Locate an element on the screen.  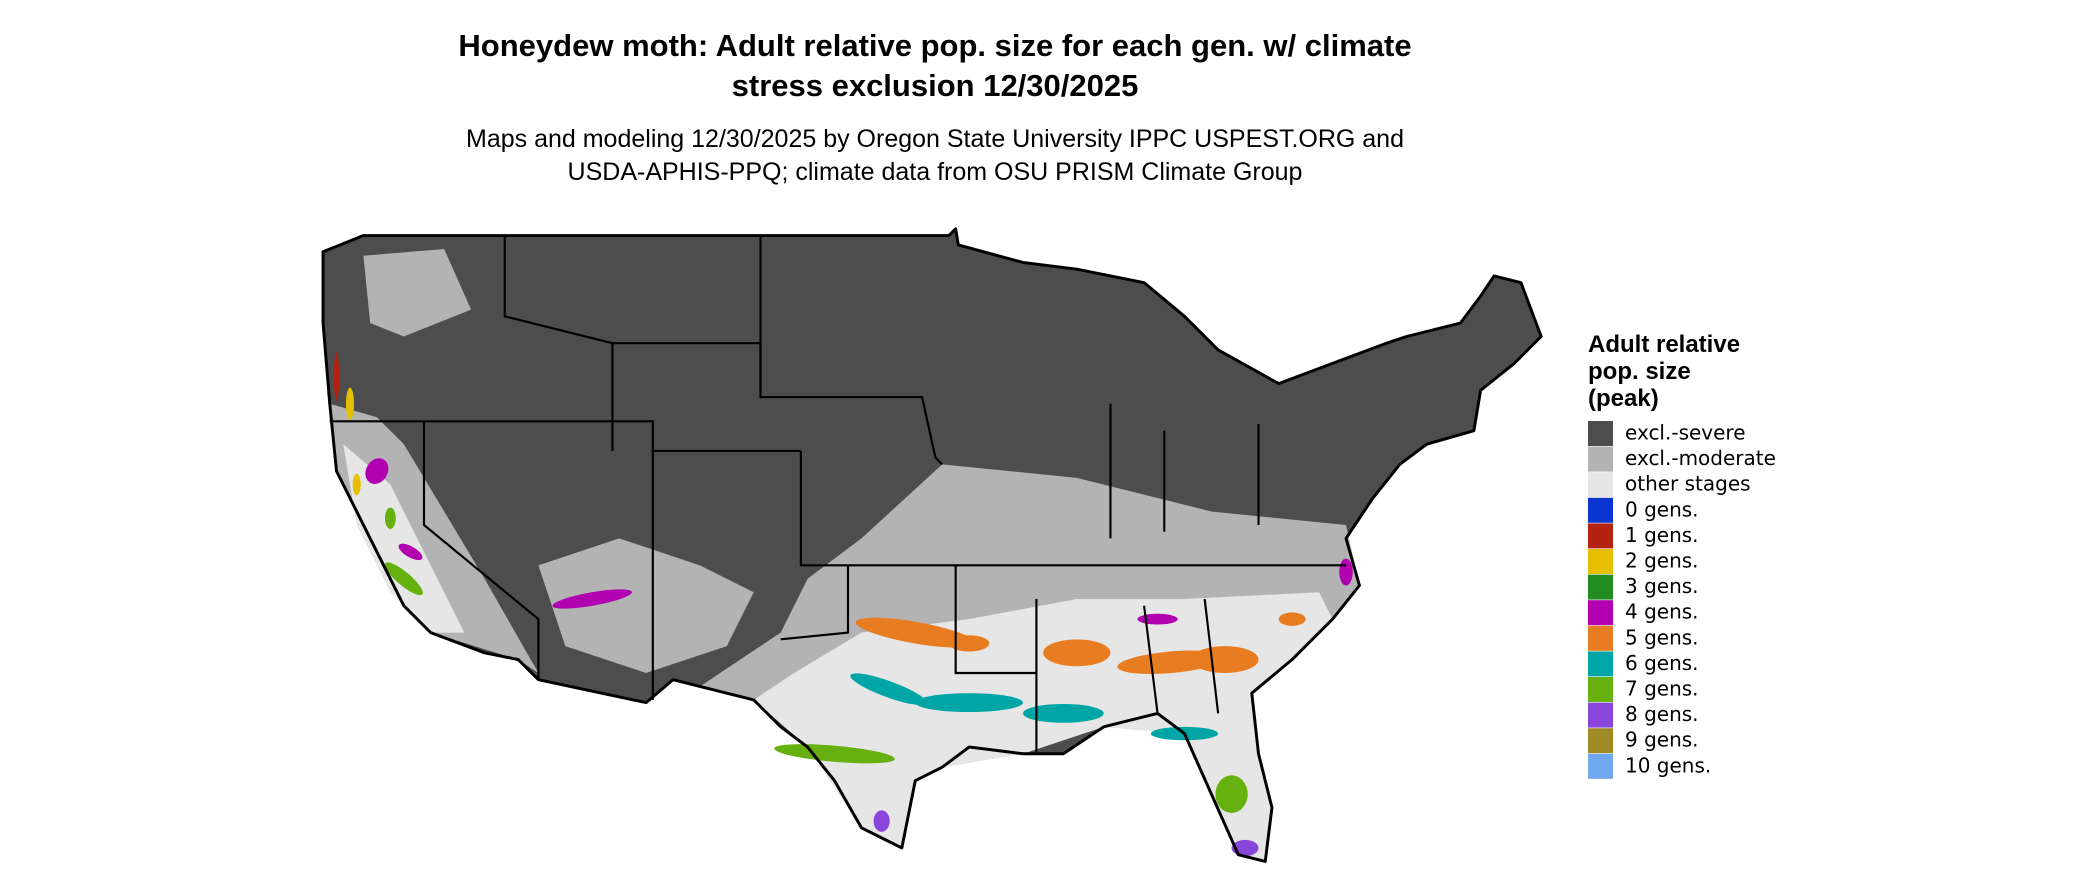
legend-label: 0 gens. is located at coordinates (1662, 509).